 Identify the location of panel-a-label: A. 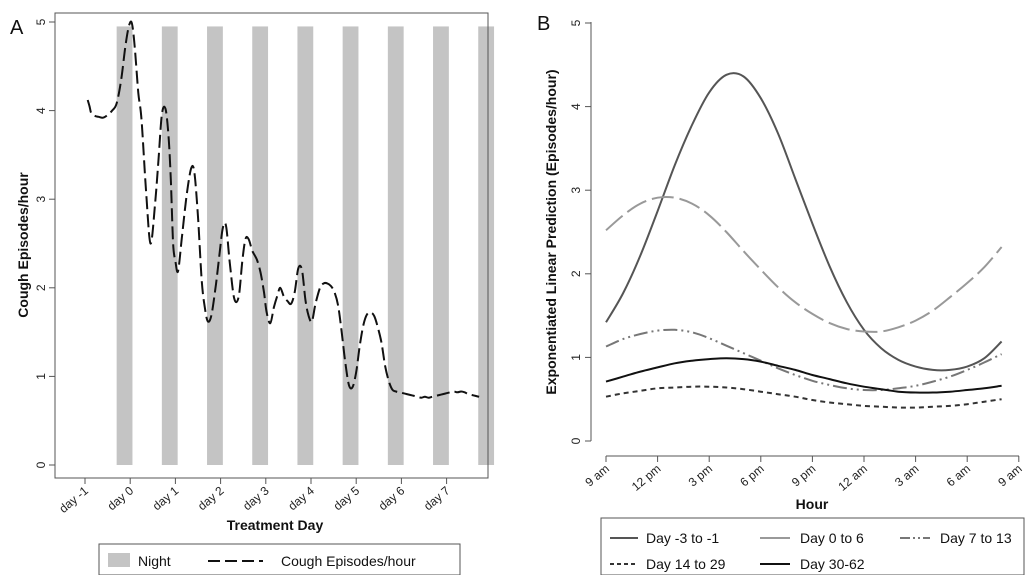
(17, 28).